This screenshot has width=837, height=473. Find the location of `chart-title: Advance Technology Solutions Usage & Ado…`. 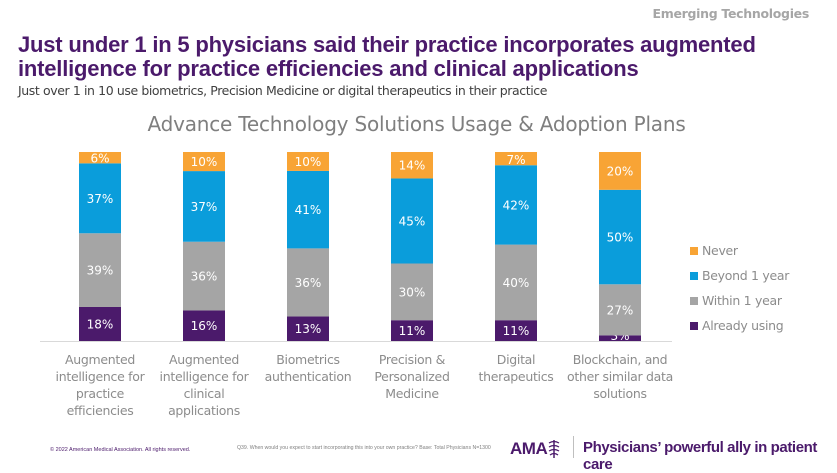

chart-title: Advance Technology Solutions Usage & Ado… is located at coordinates (416, 124).